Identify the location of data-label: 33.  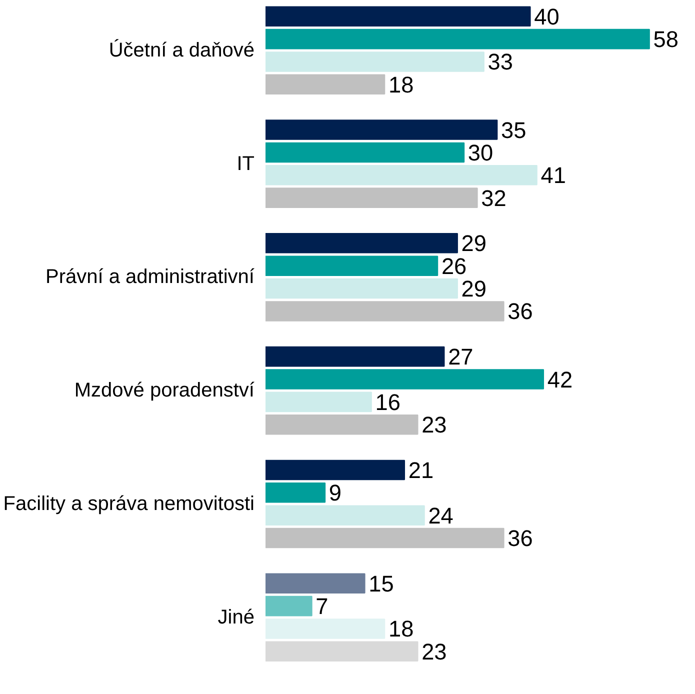
(500, 61).